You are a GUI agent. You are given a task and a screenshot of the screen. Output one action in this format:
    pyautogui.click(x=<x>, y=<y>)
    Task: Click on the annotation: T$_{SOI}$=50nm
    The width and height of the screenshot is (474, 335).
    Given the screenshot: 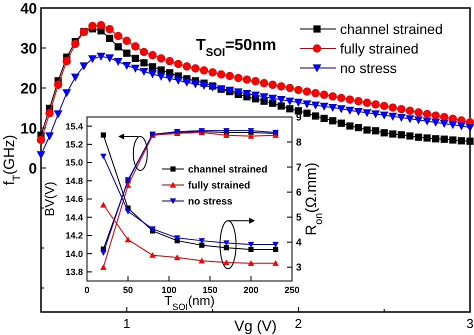 What is the action you would take?
    pyautogui.click(x=236, y=48)
    